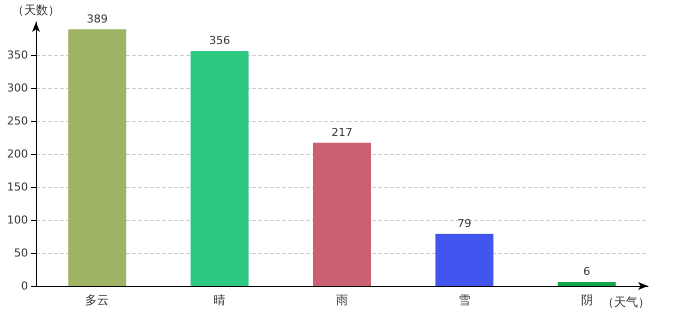 The height and width of the screenshot is (320, 680). Describe the element at coordinates (17, 187) in the screenshot. I see `y-tick-label: 150` at that location.